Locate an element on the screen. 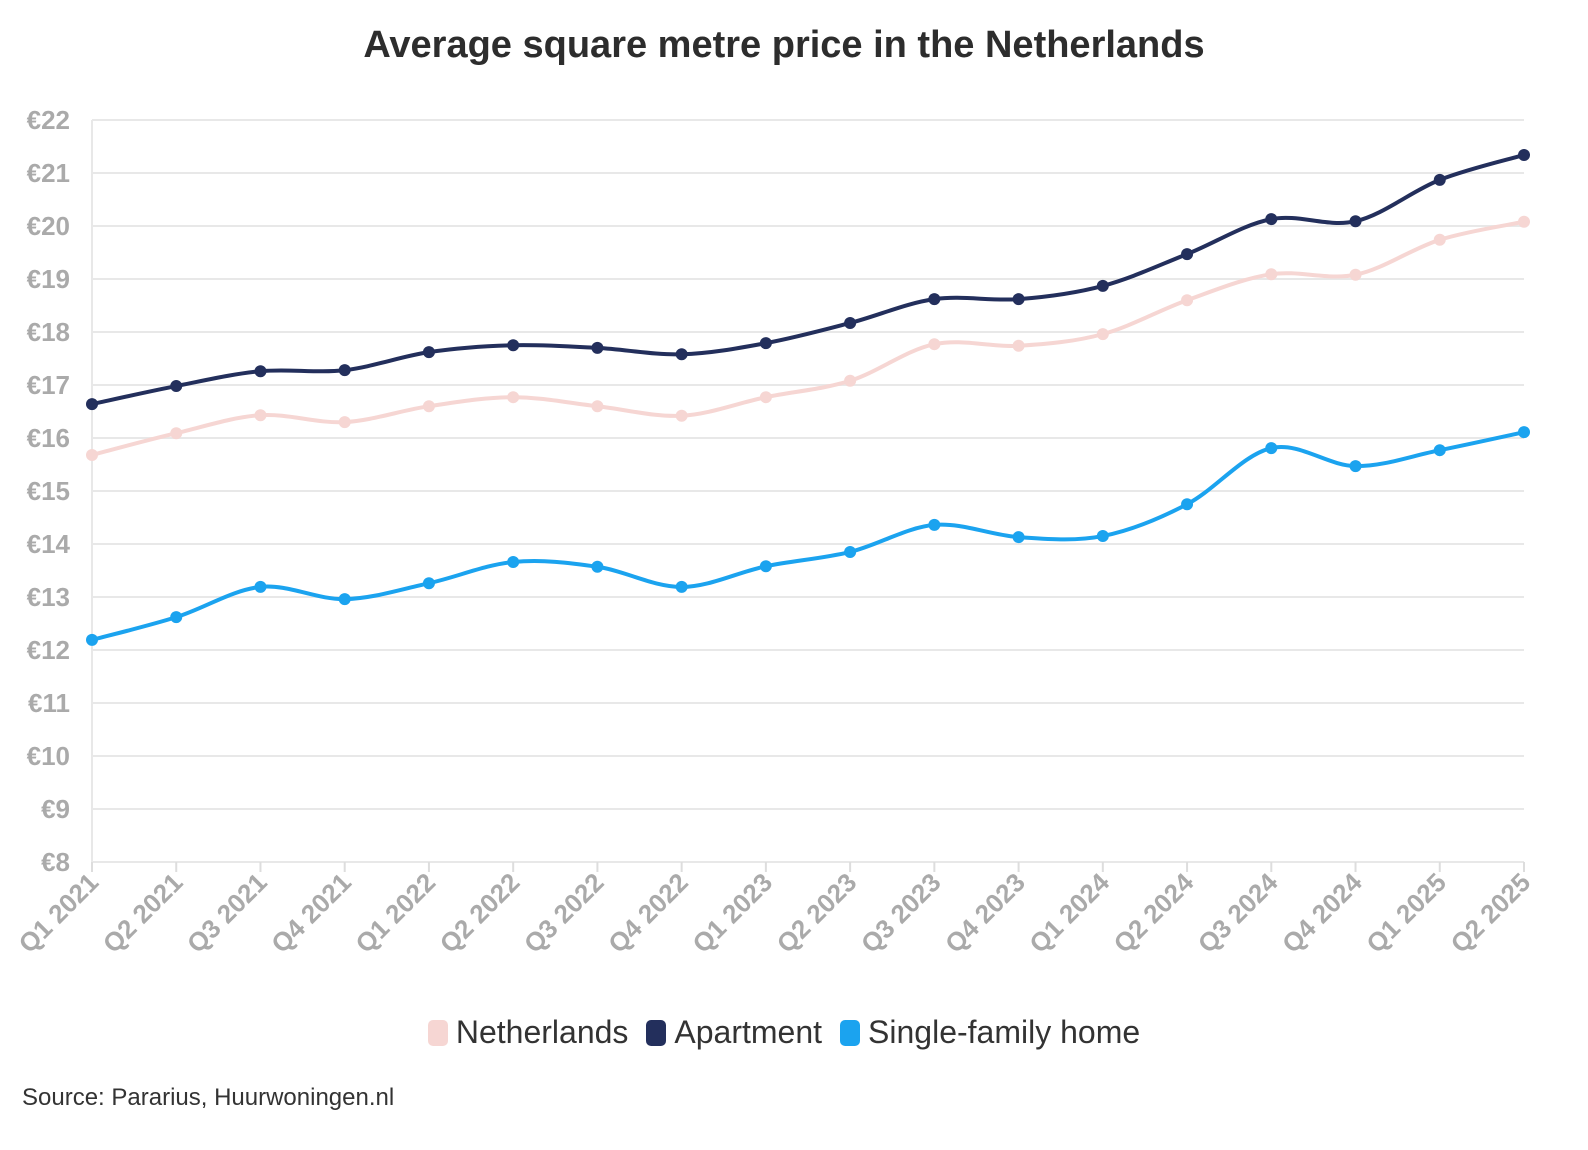  legend-item-apartment: Apartment is located at coordinates (734, 1032).